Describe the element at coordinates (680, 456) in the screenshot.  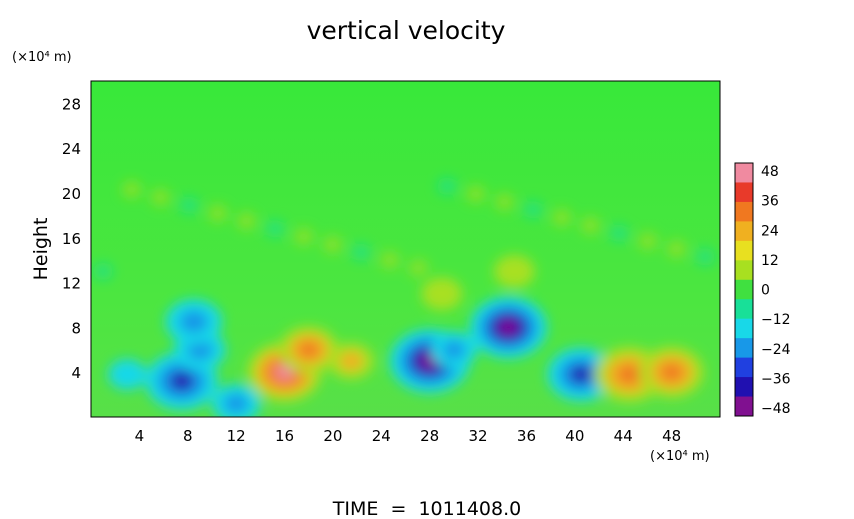
I see `x-unit-label: (×10⁴ m)` at that location.